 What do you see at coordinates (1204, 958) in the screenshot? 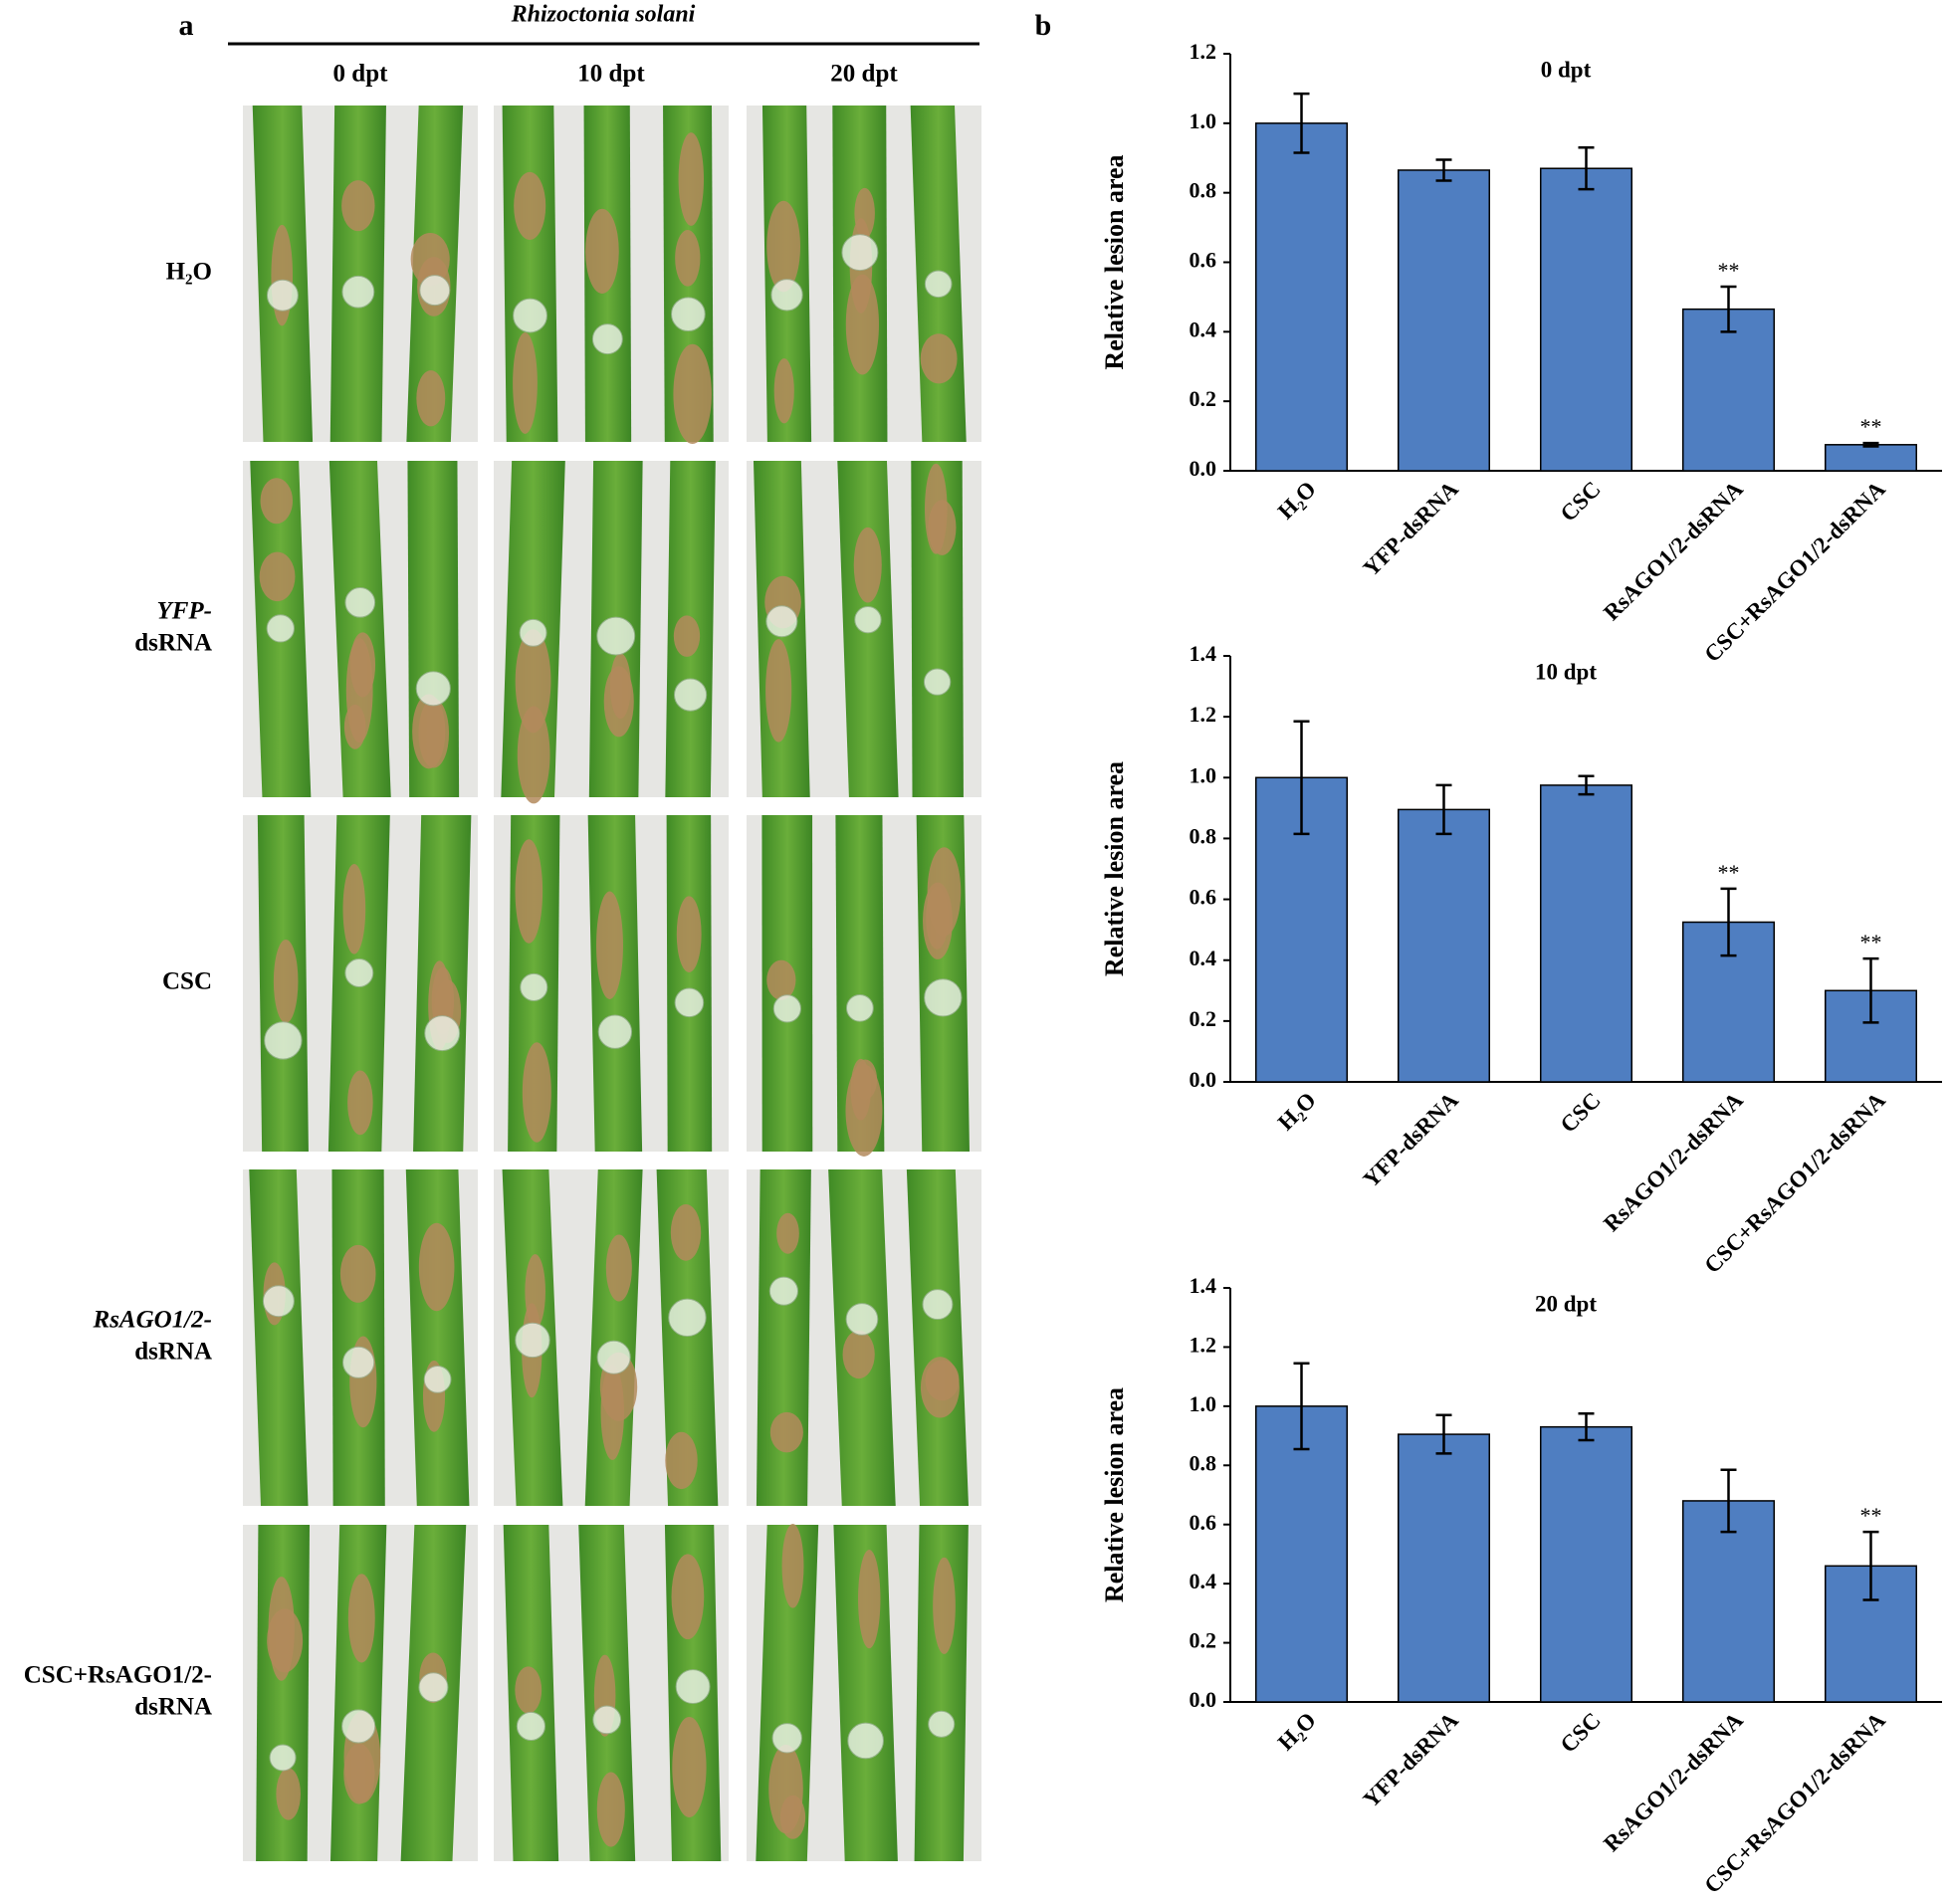
I see `y-tick-label: 0.4` at bounding box center [1204, 958].